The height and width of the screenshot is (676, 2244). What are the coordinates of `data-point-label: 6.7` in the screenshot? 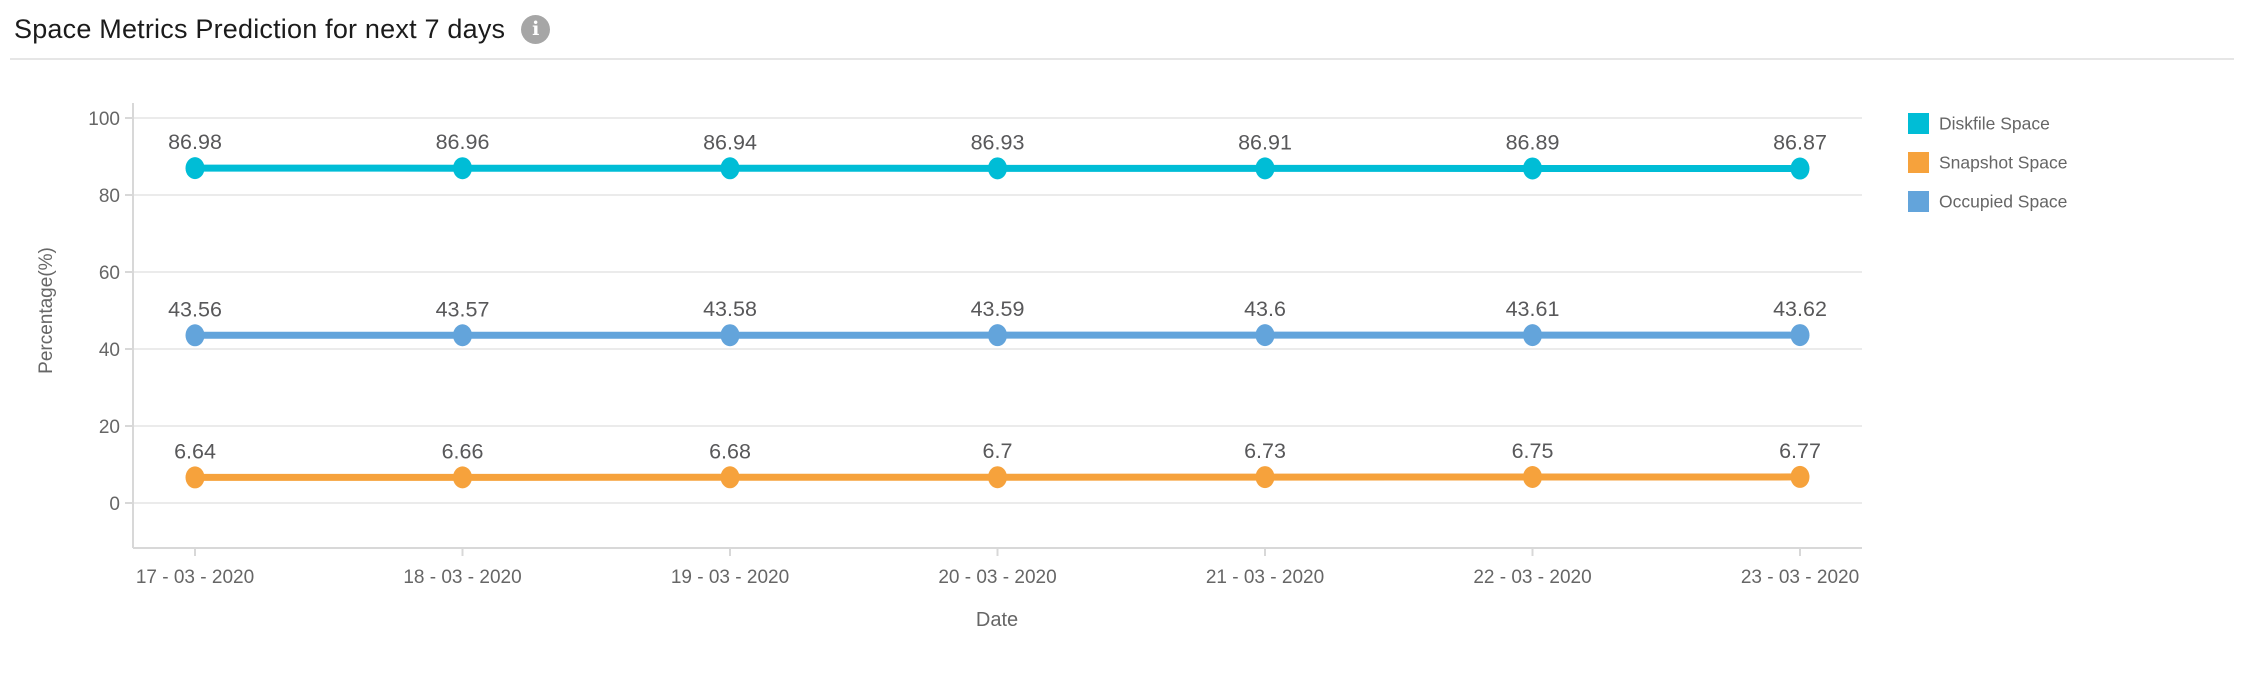 It's located at (998, 451).